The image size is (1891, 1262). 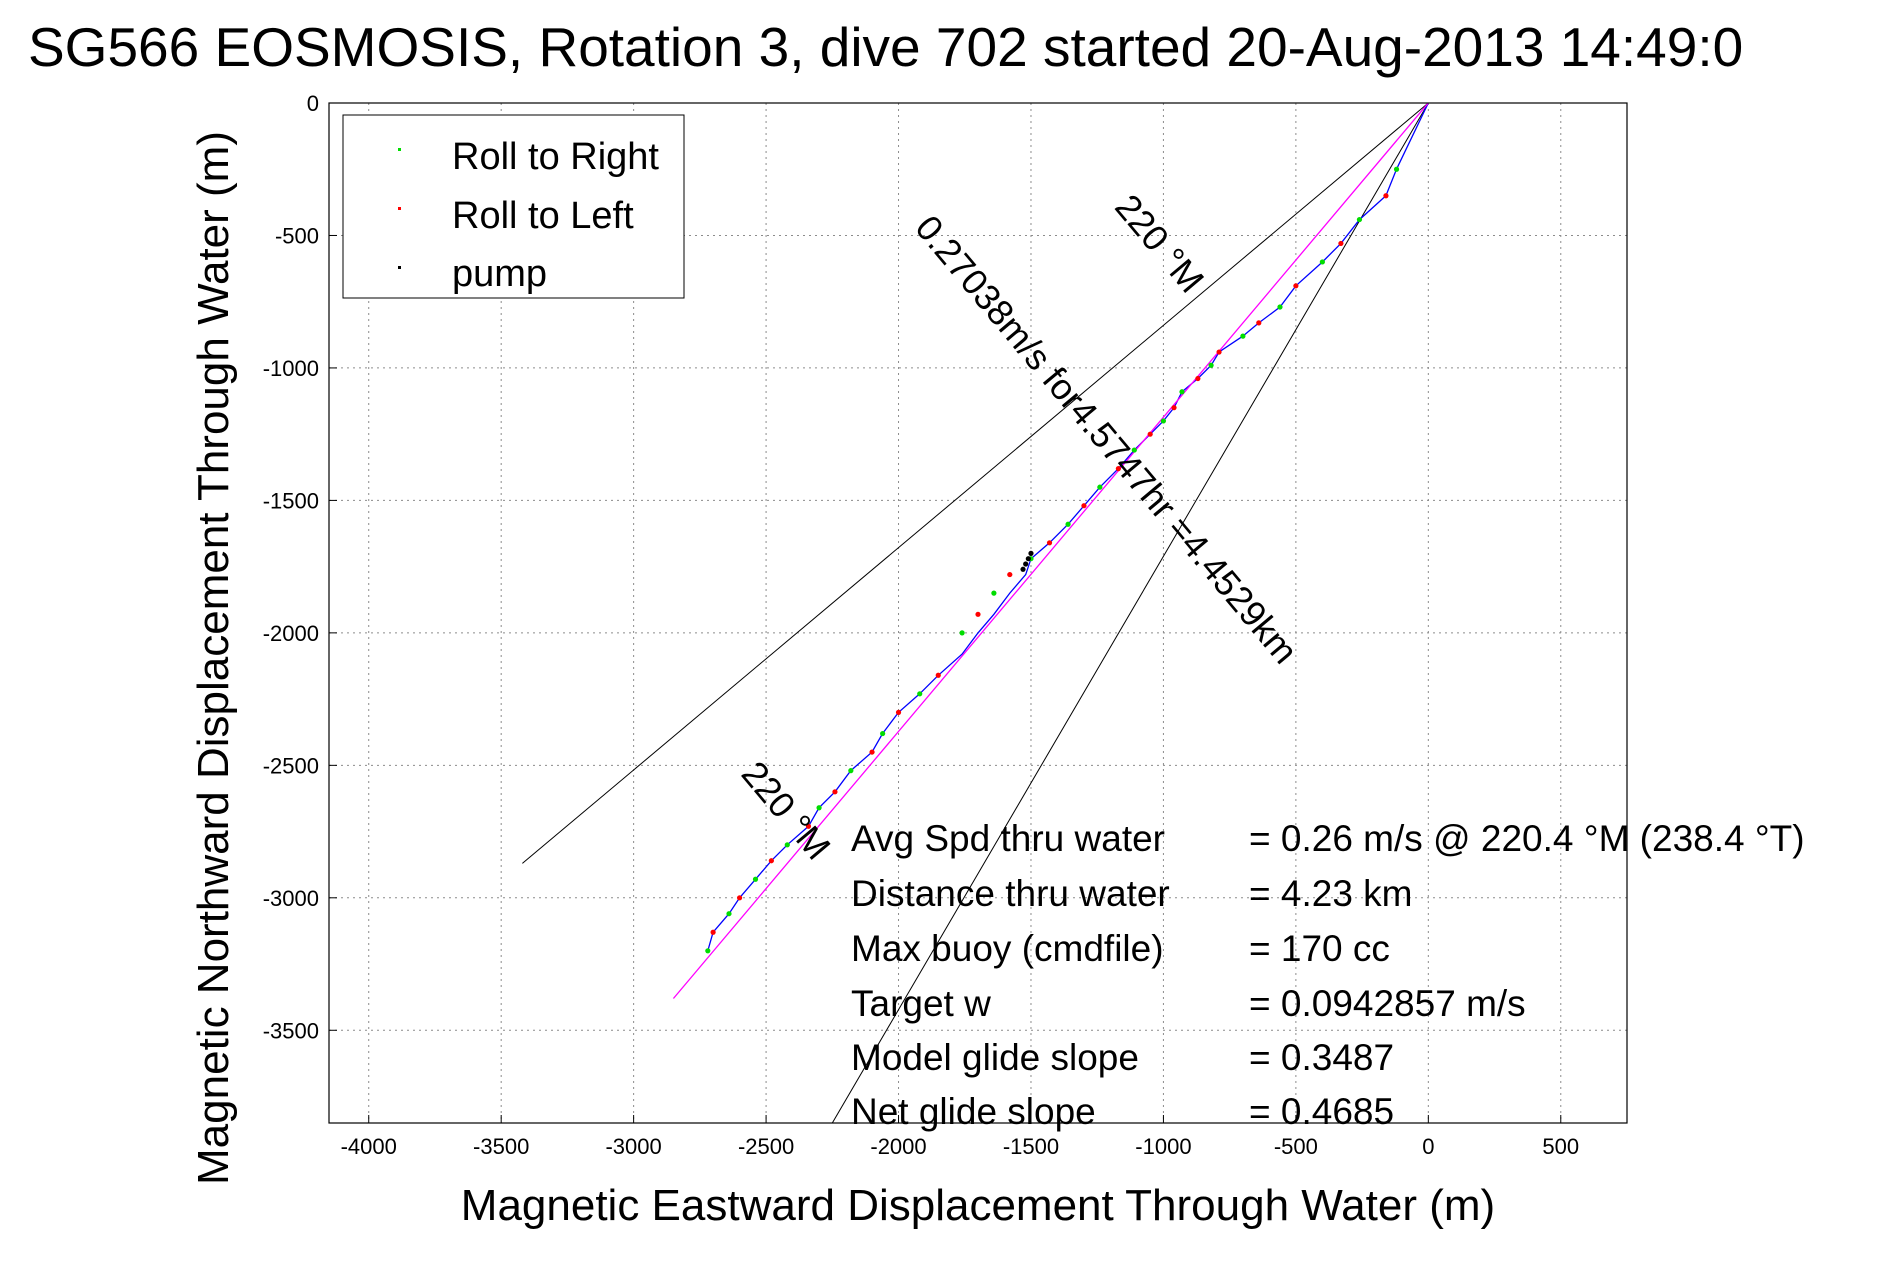 What do you see at coordinates (399, 267) in the screenshot?
I see `legend-marker-pump` at bounding box center [399, 267].